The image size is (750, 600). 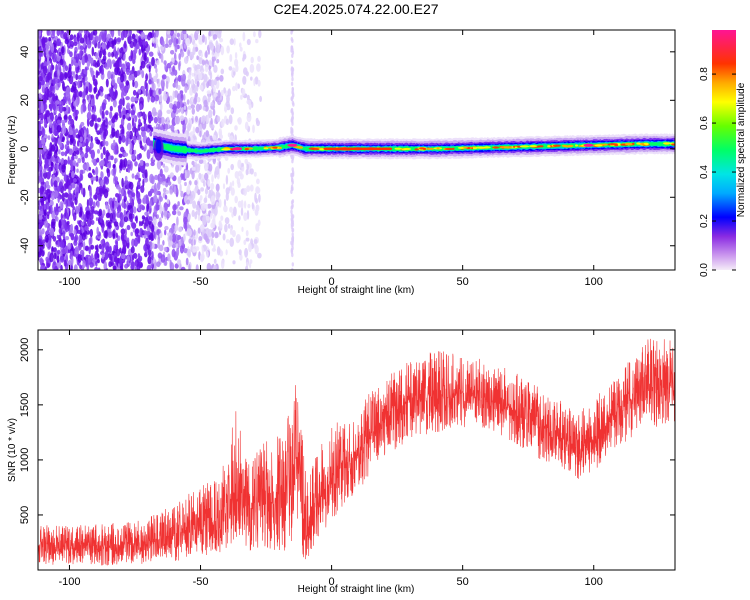 What do you see at coordinates (25, 52) in the screenshot?
I see `y-tick-label: 40` at bounding box center [25, 52].